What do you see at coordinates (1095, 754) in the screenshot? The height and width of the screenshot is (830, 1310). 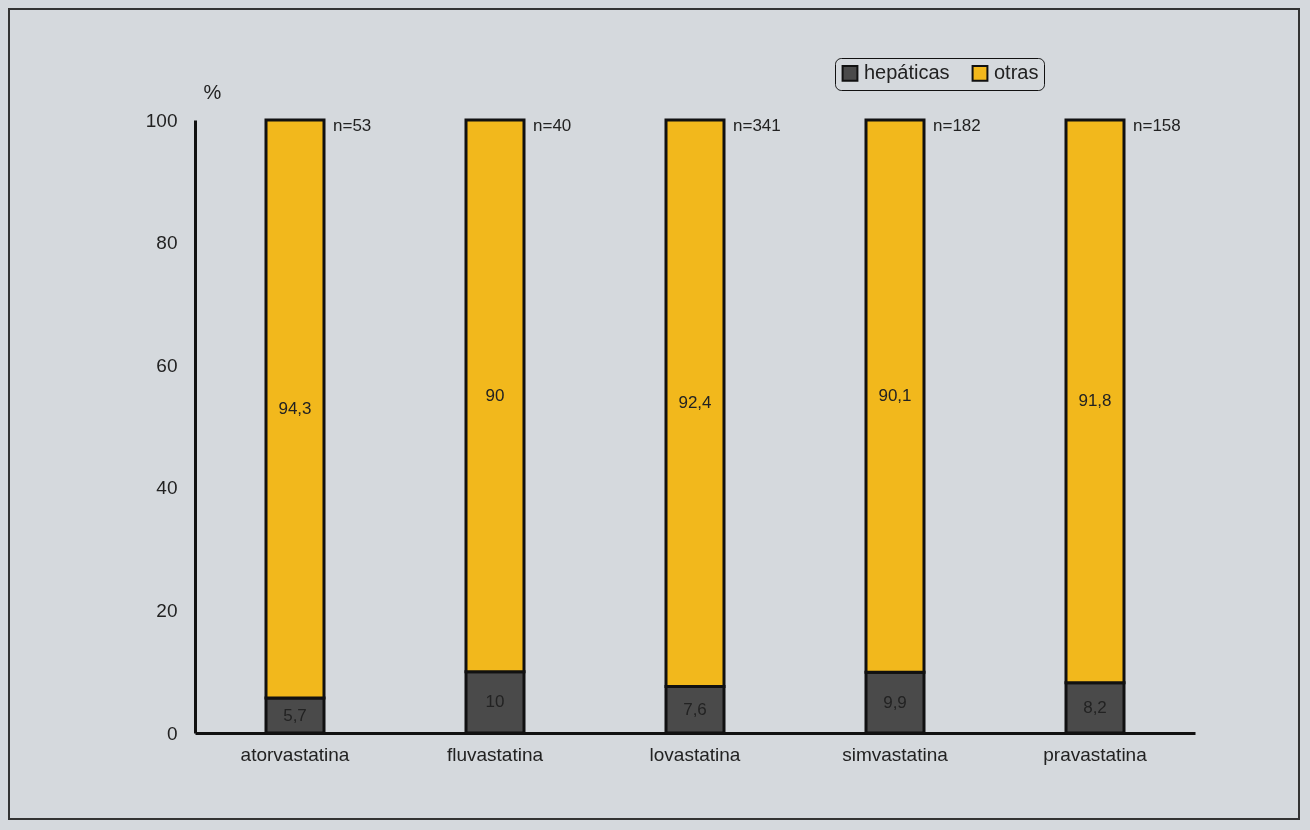 I see `x-tick-label: pravastatina` at bounding box center [1095, 754].